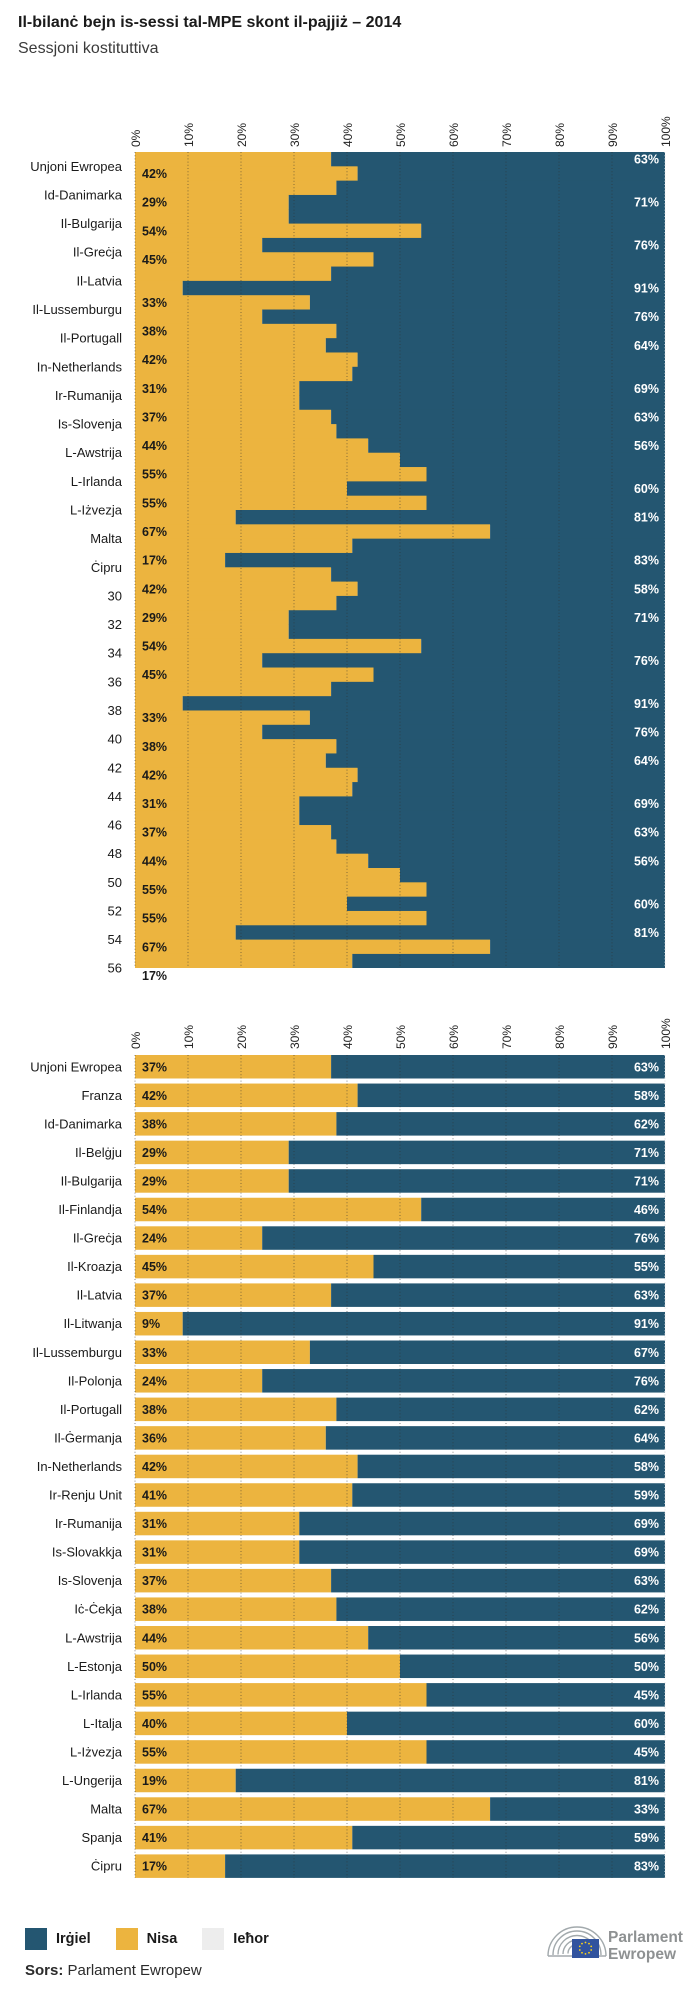  I want to click on value-label-men: 76%, so click(646, 661).